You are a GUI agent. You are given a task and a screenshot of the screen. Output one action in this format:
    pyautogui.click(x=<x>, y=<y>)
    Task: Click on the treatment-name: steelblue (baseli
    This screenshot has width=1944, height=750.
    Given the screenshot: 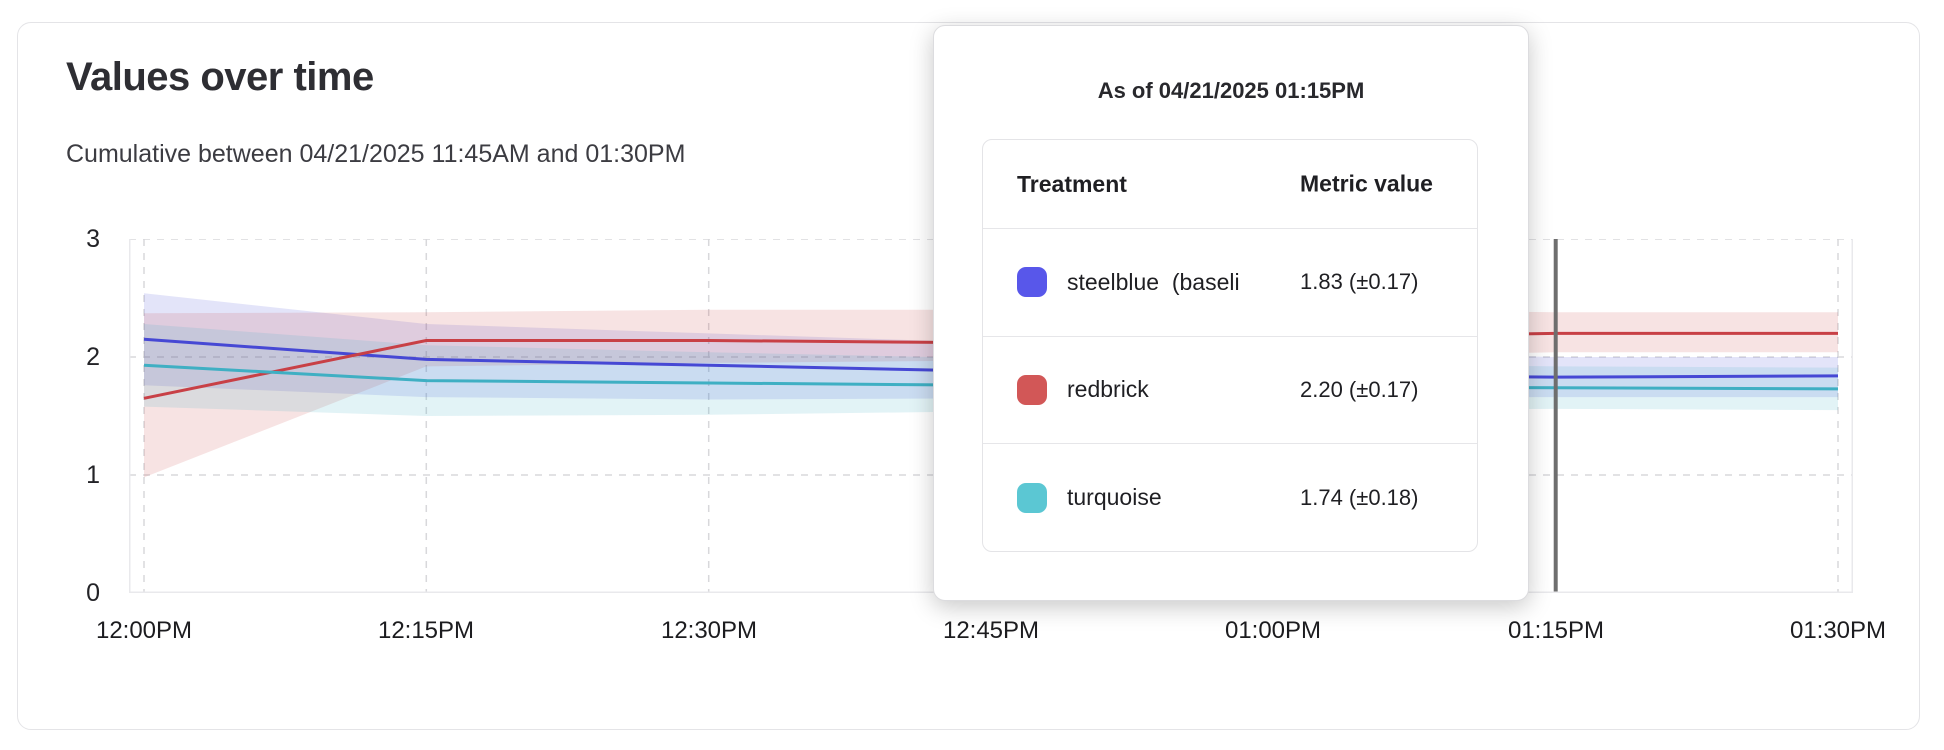 What is the action you would take?
    pyautogui.click(x=1153, y=281)
    